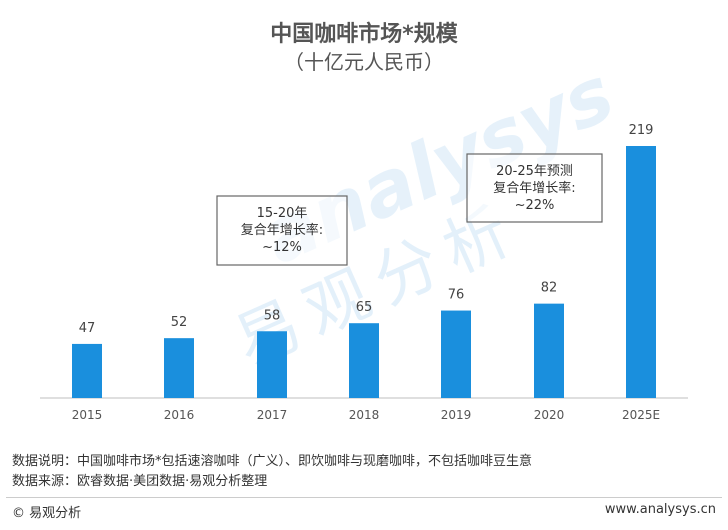 This screenshot has width=728, height=530. Describe the element at coordinates (641, 130) in the screenshot. I see `data-label-2025E: 219` at that location.